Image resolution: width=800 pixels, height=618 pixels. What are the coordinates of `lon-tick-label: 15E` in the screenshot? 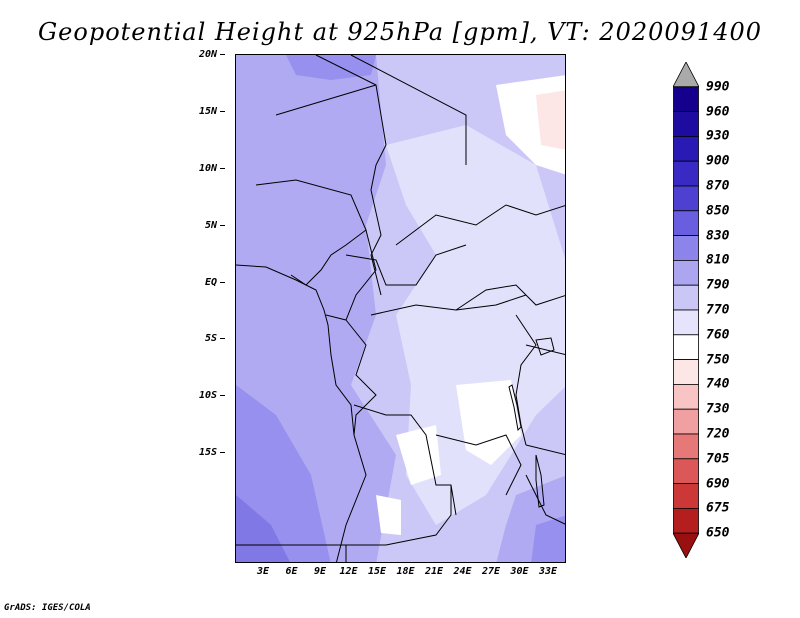 It's located at (377, 571).